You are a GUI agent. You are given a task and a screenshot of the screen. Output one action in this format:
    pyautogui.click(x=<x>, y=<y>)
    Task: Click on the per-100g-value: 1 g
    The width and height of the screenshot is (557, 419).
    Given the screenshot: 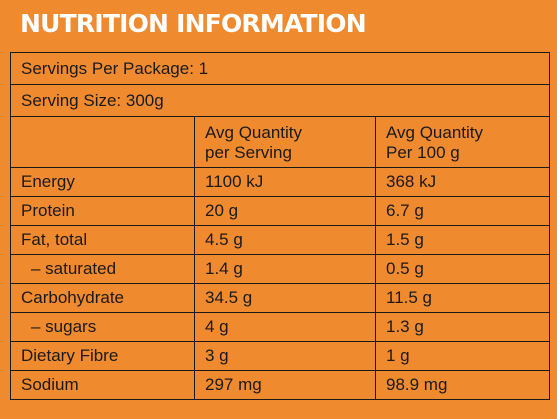 What is the action you would take?
    pyautogui.click(x=462, y=356)
    